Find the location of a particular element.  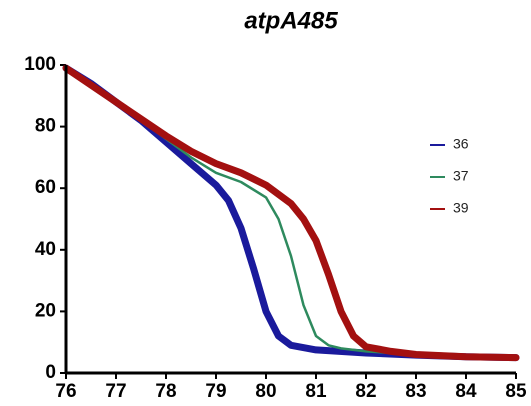

chart-title: atpA485 is located at coordinates (291, 20).